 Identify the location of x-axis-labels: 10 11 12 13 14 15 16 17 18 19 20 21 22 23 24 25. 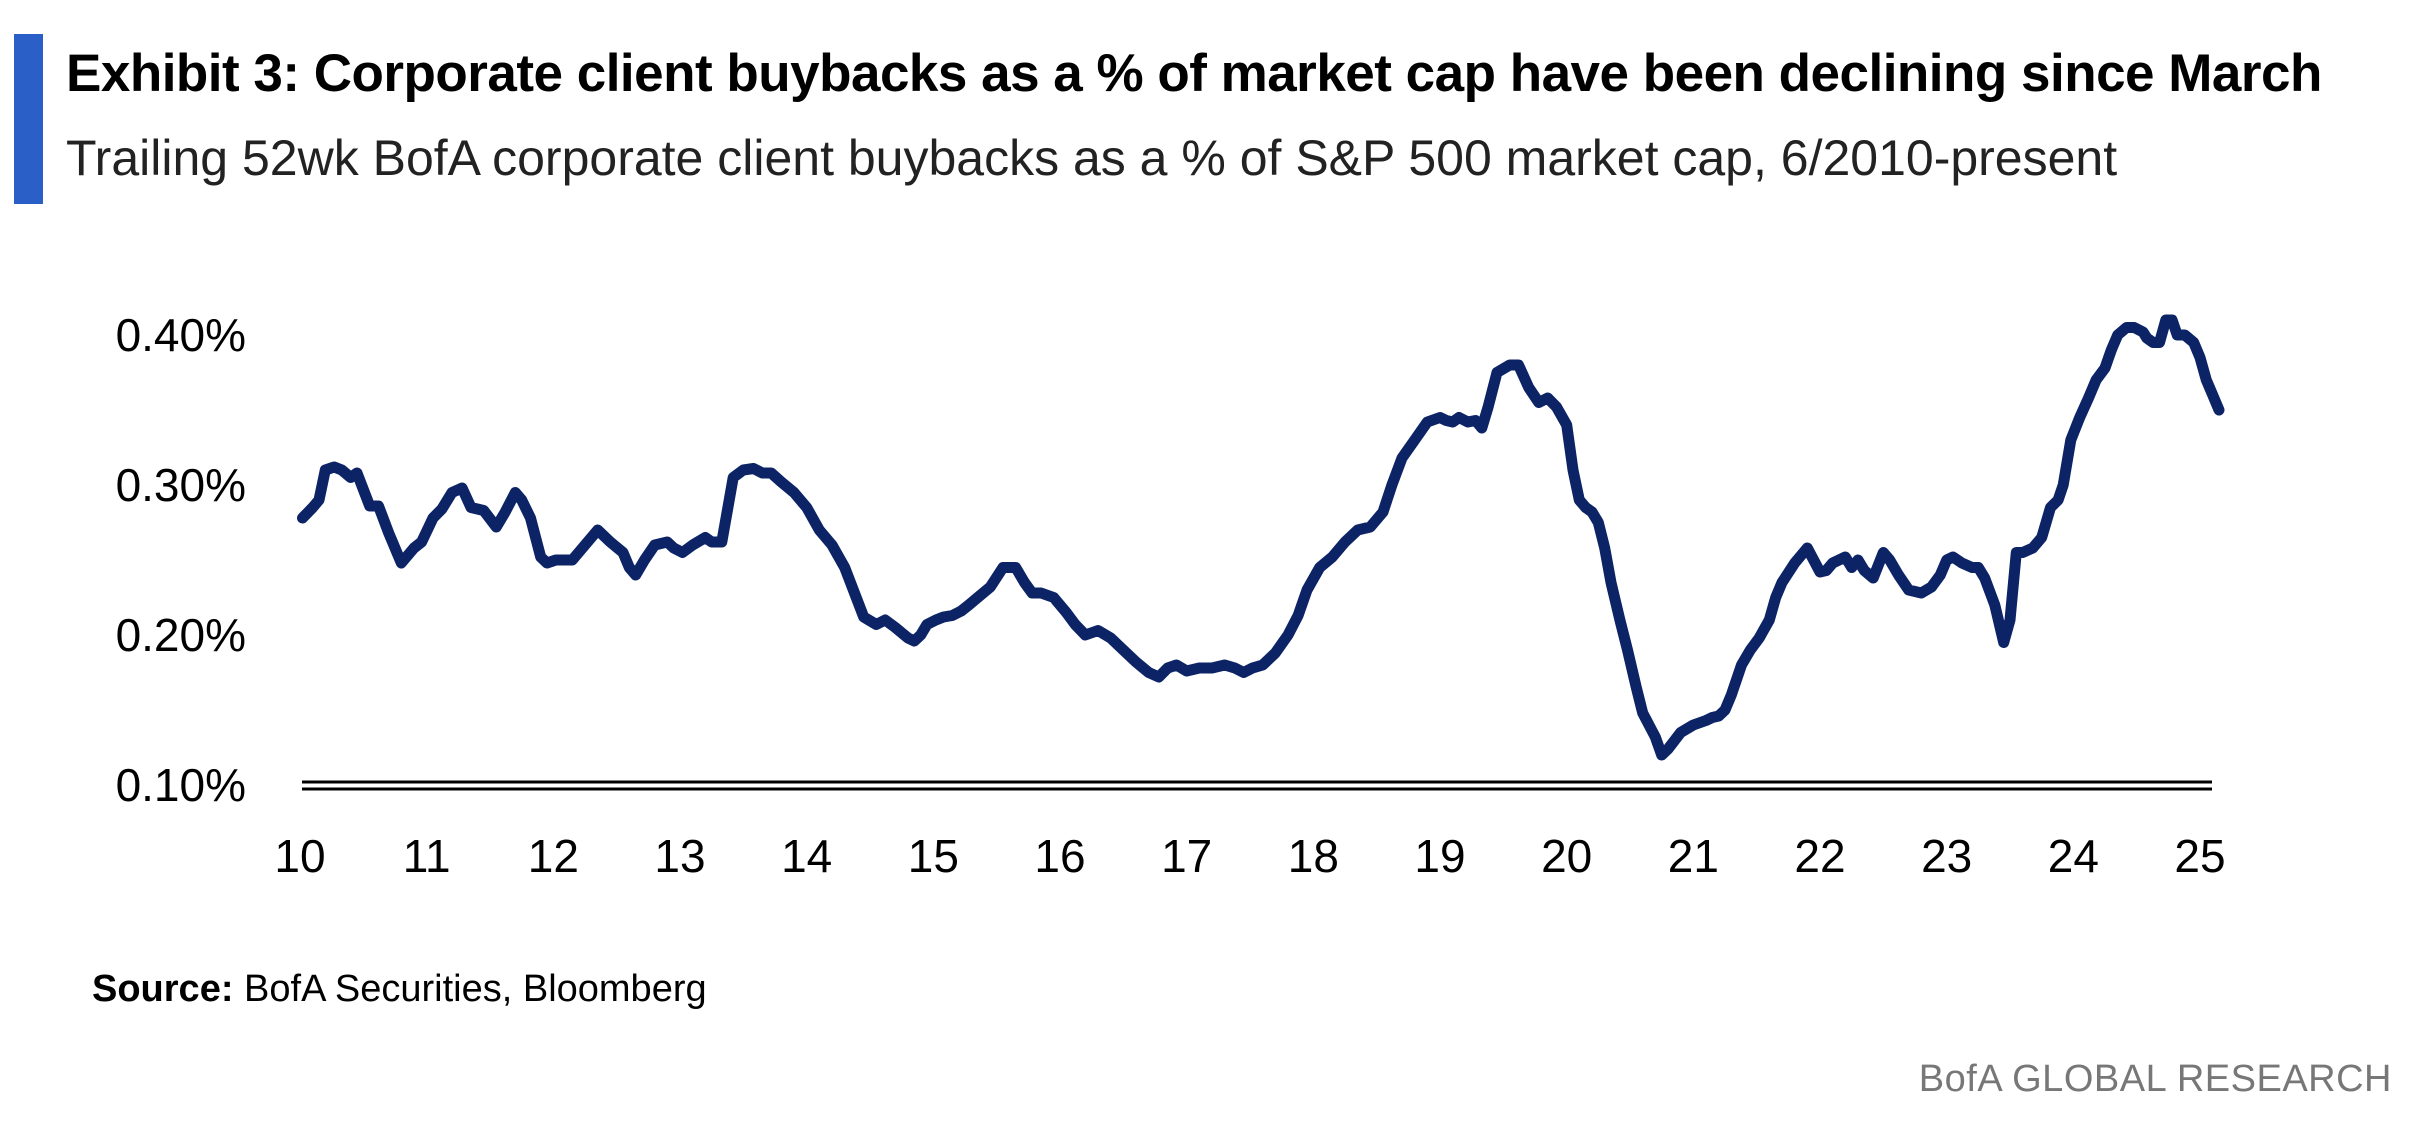
(1249, 856).